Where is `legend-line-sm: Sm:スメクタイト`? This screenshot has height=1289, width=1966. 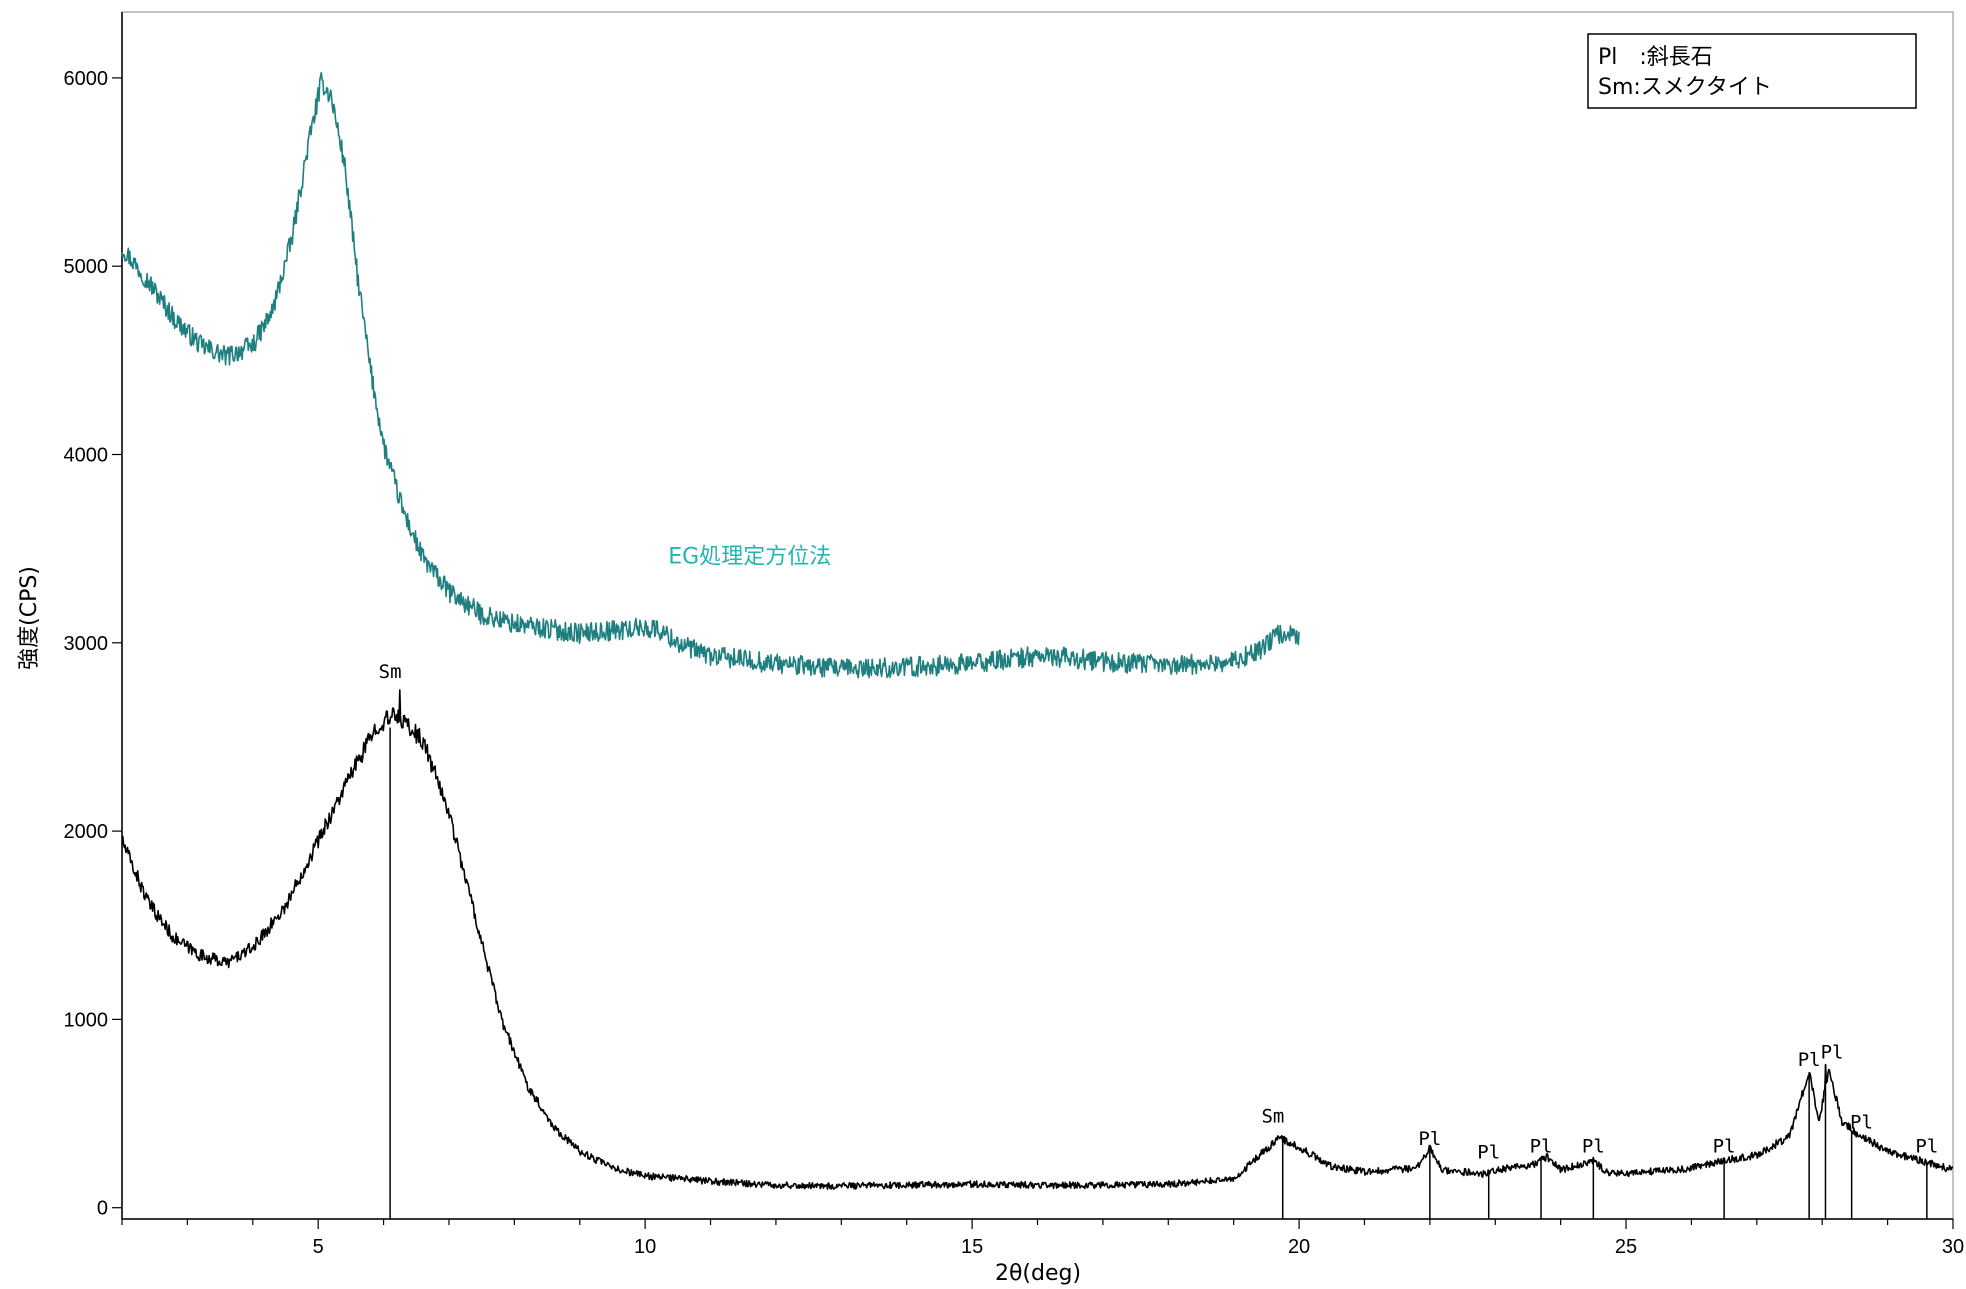 legend-line-sm: Sm:スメクタイト is located at coordinates (1685, 87).